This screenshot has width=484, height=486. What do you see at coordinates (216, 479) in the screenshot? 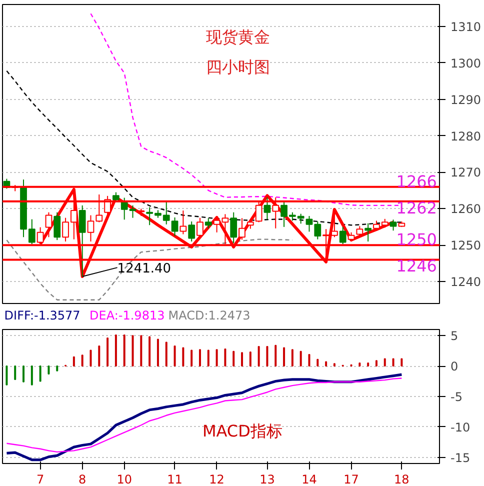
I see `x-tick-label: 12` at bounding box center [216, 479].